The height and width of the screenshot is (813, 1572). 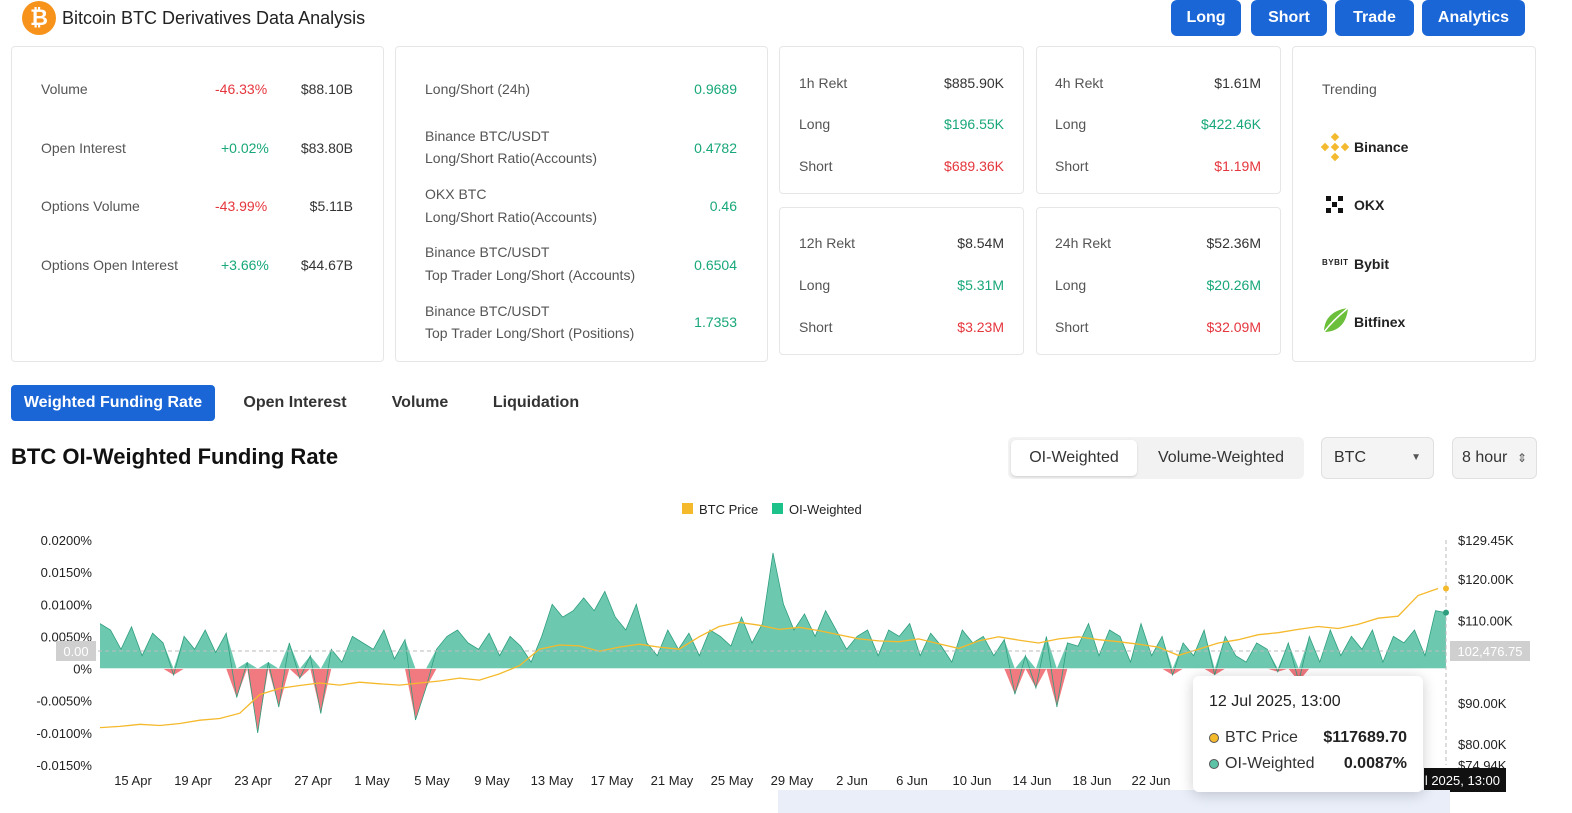 I want to click on rekt-total: $885.90K, so click(x=974, y=83).